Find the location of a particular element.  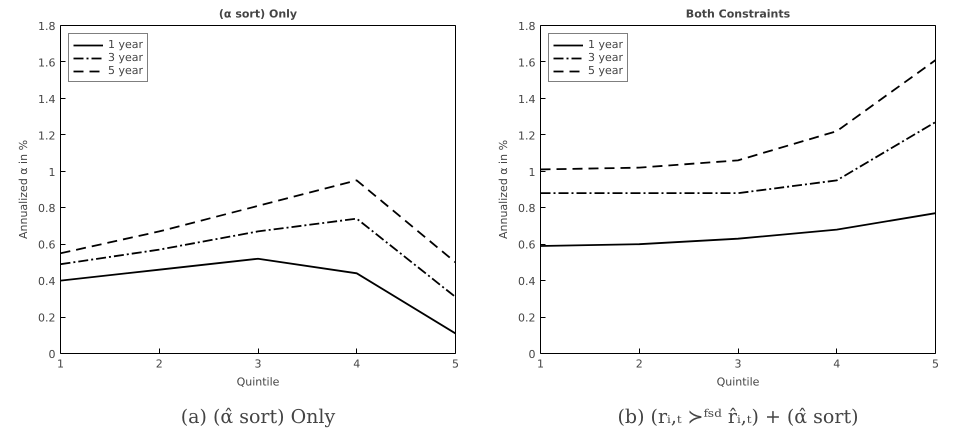

text: (b) (rᵢ,ₜ ≻ᶠˢᵈ r̂ᵢ,ₜ) + (α̂ sort) is located at coordinates (738, 417).